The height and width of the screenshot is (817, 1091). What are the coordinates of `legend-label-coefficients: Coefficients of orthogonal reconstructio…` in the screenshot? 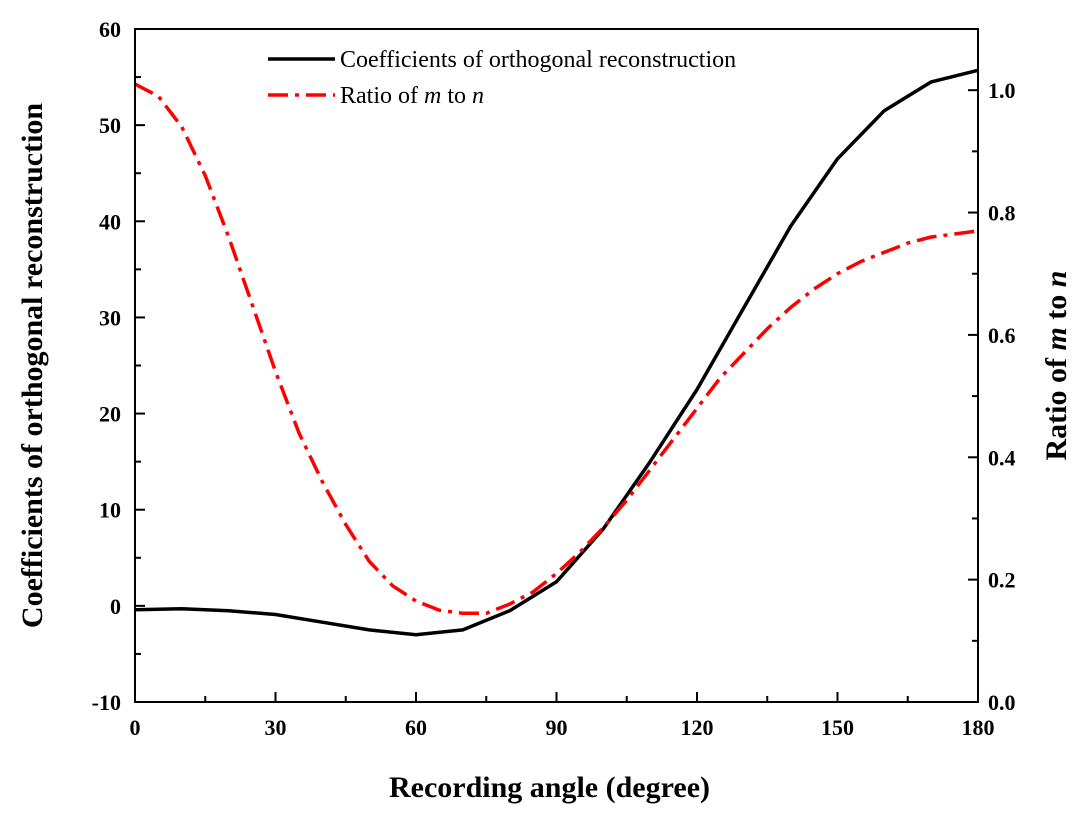 It's located at (538, 60).